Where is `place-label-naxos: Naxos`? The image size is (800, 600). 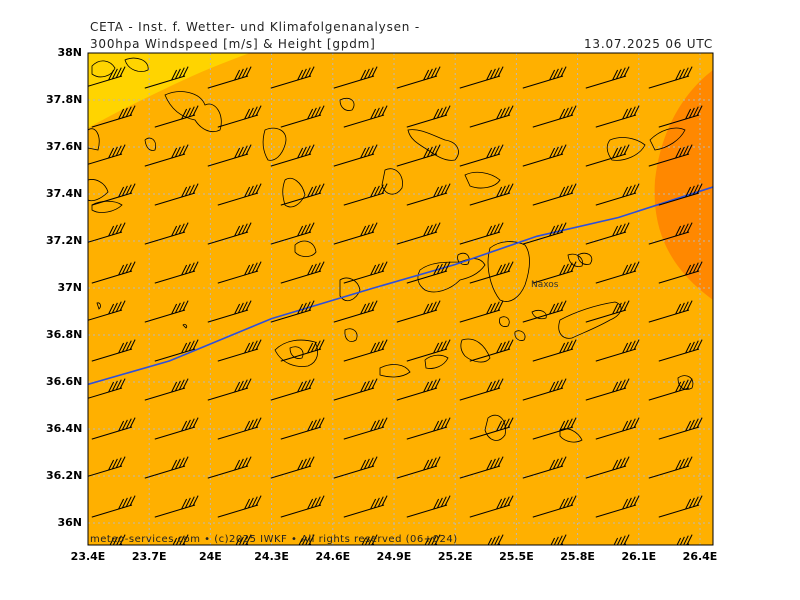 place-label-naxos: Naxos is located at coordinates (545, 285).